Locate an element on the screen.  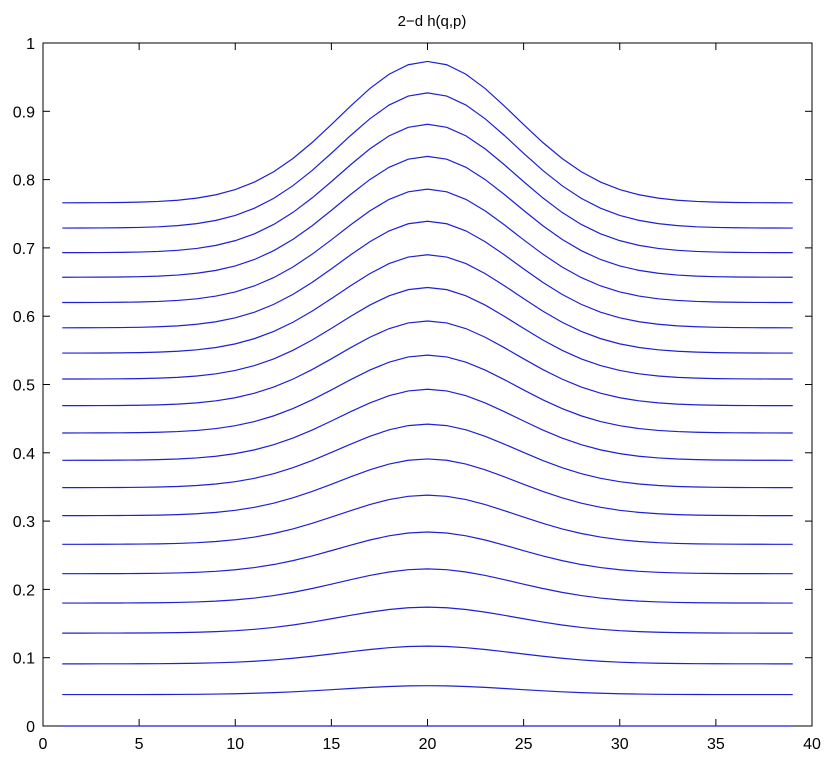
x-tick-label: 25 is located at coordinates (524, 744).